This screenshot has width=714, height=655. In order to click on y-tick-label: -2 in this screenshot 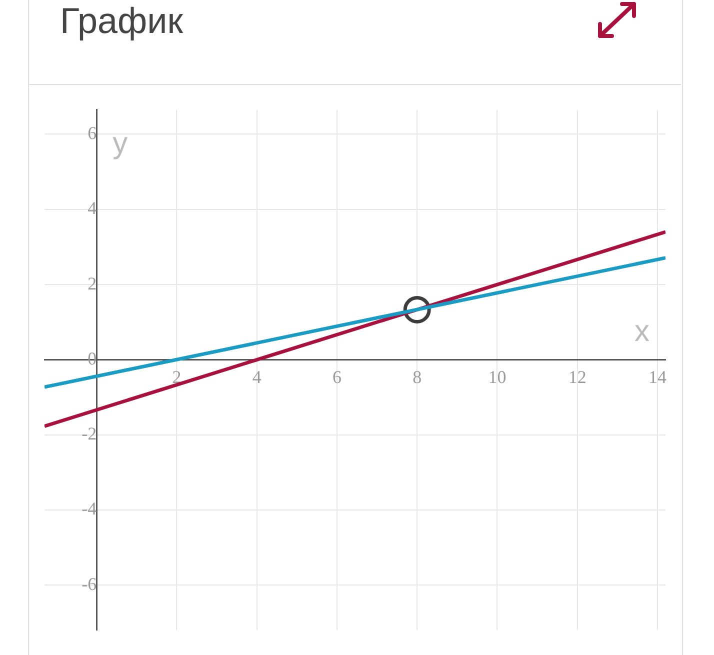, I will do `click(89, 434)`.